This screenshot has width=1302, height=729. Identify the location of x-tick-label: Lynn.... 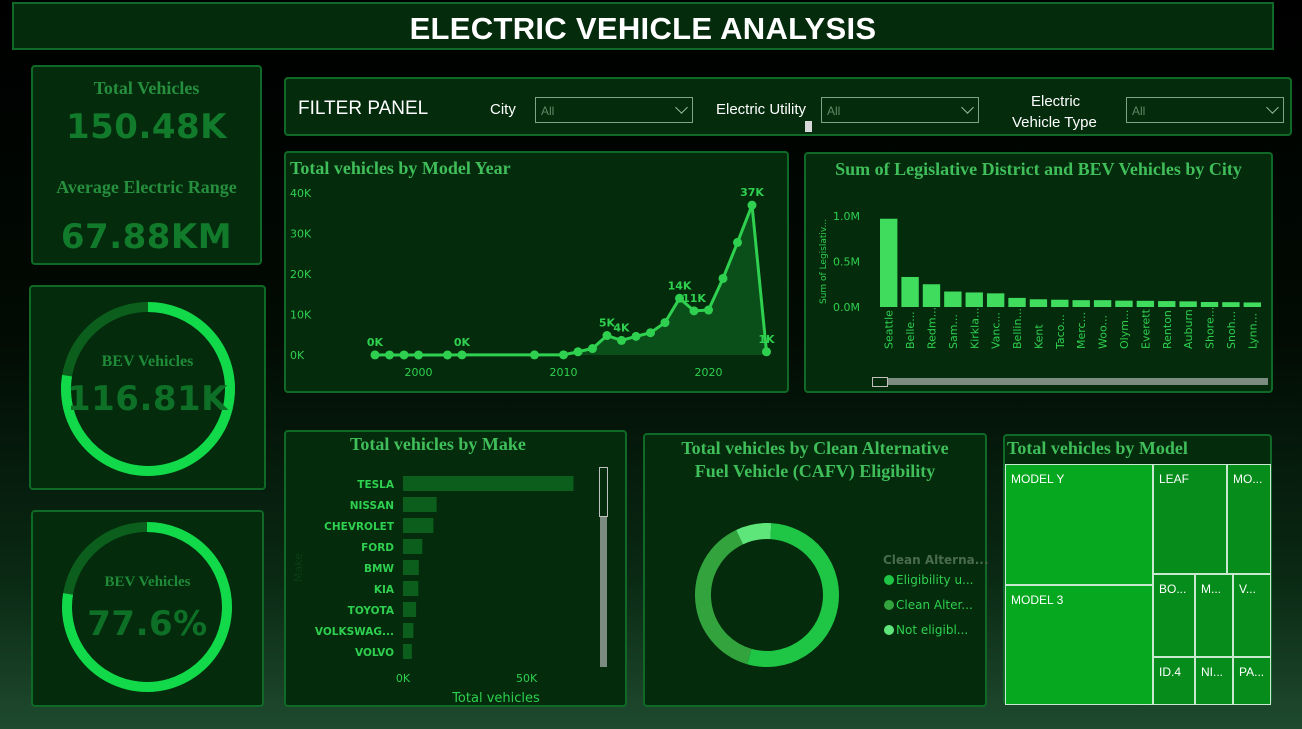
(1252, 331).